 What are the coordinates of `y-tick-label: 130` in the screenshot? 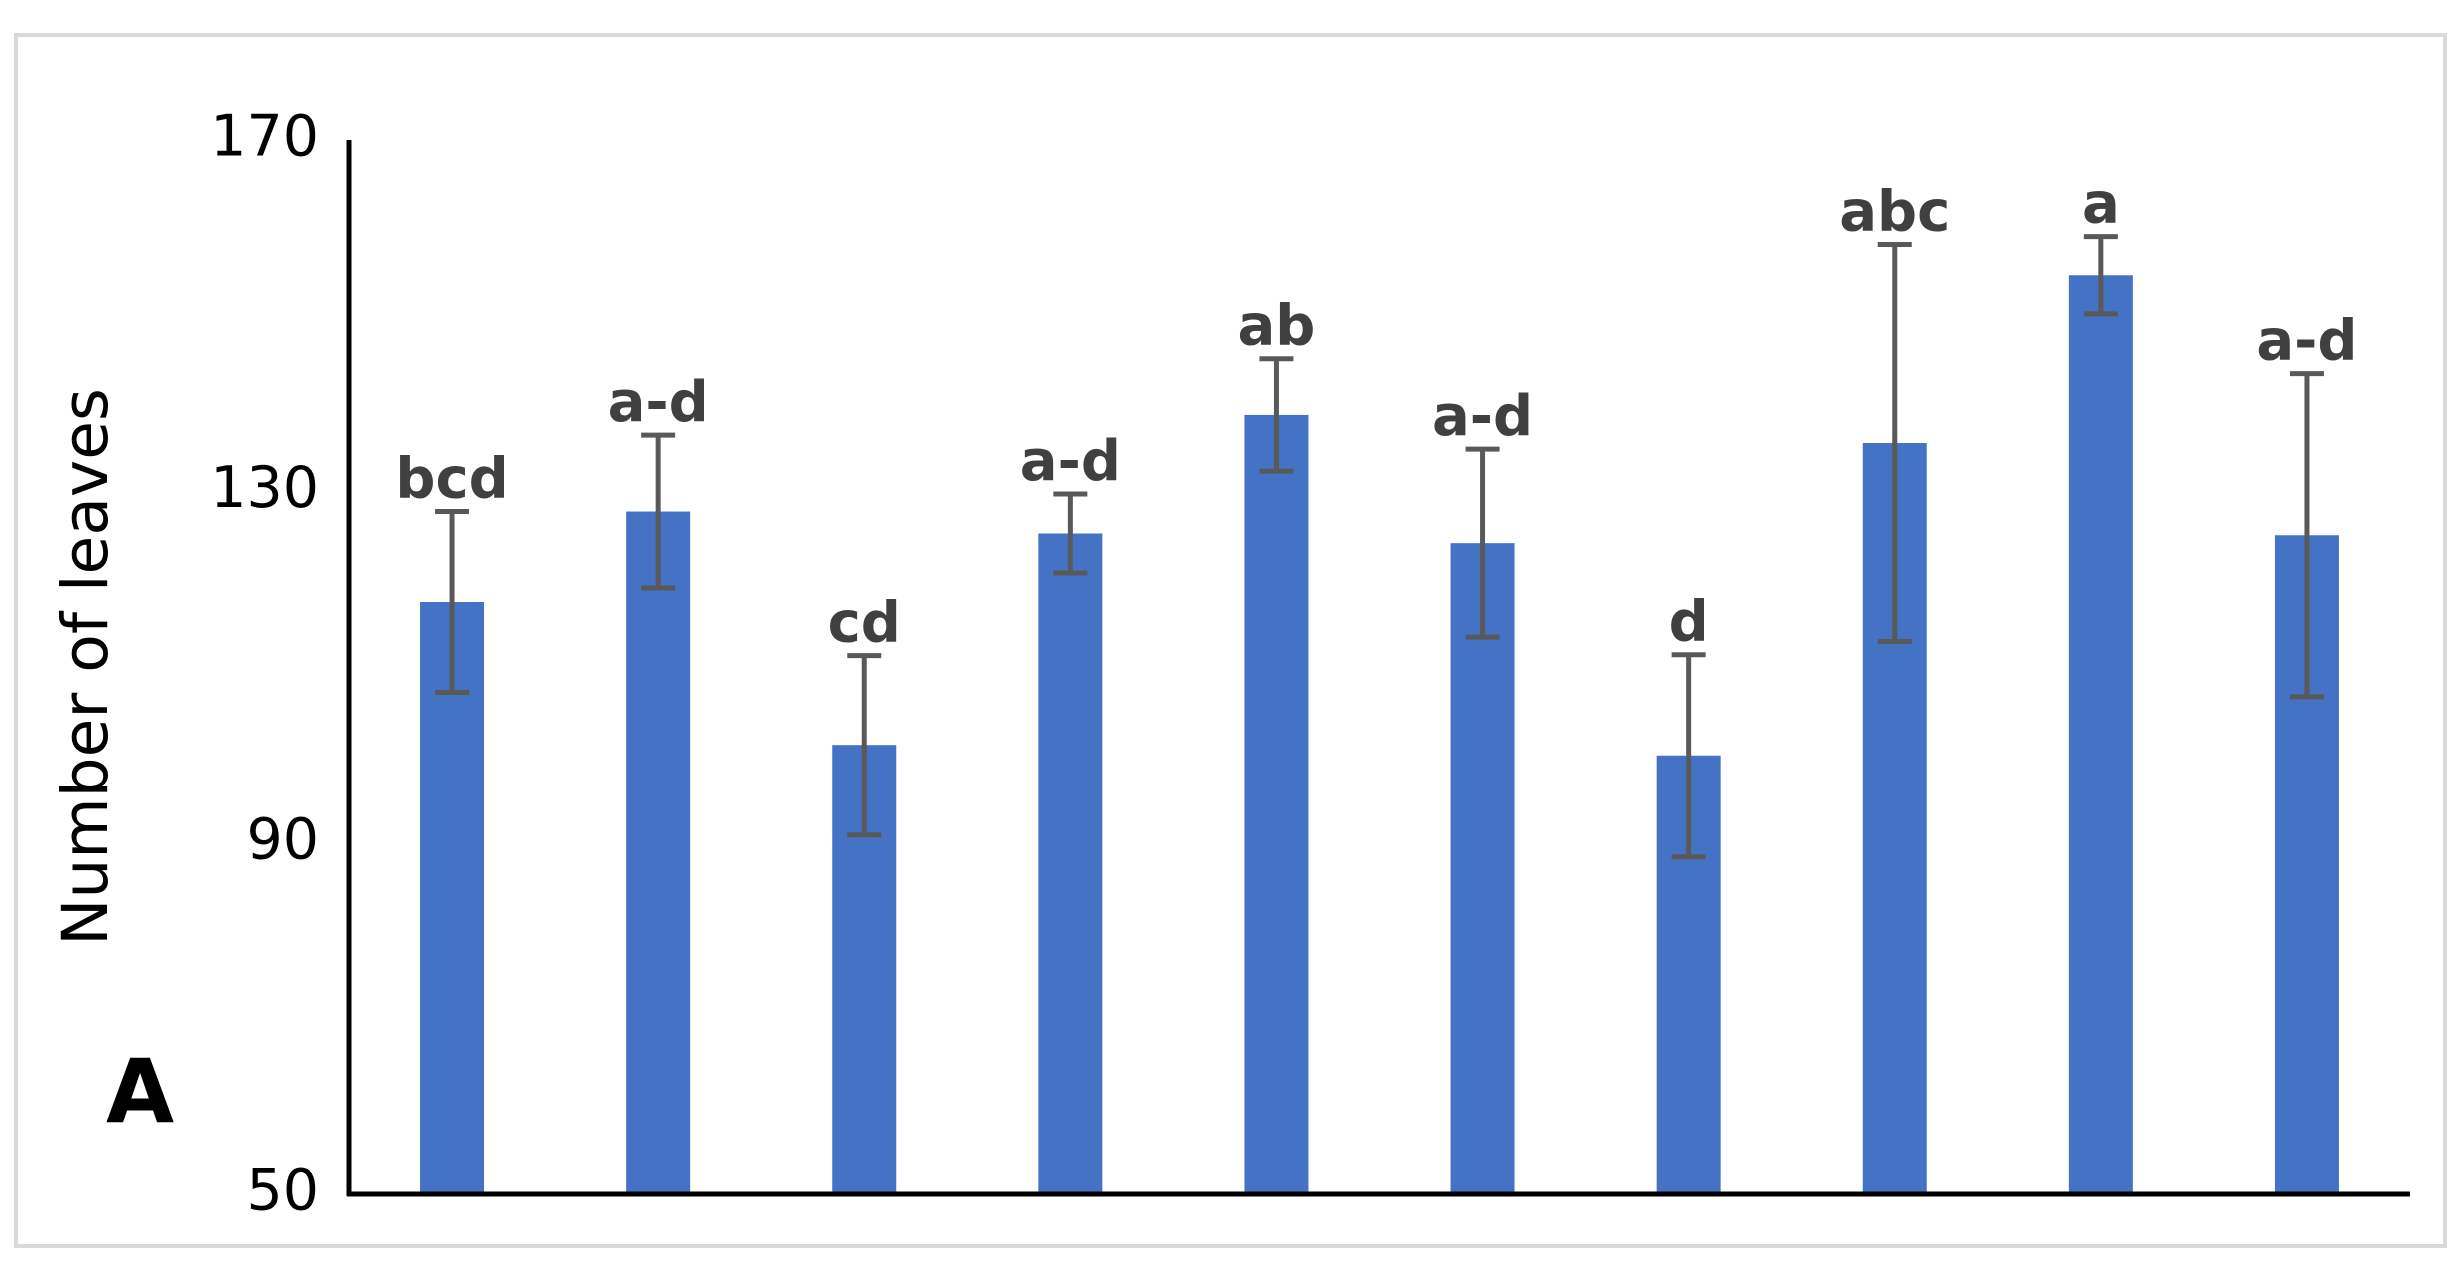 It's located at (264, 488).